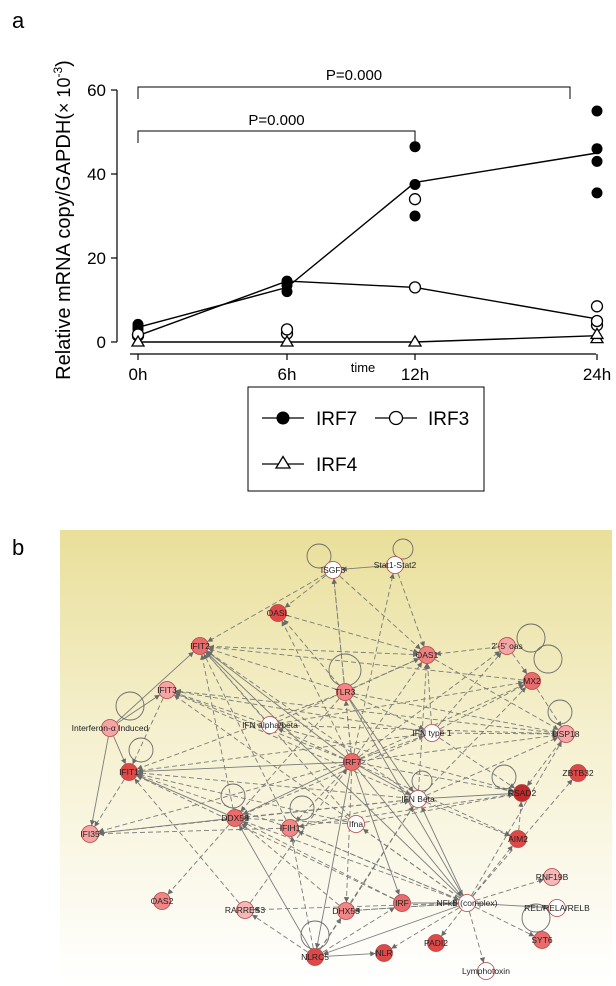  I want to click on network-node: IFIH1, so click(290, 828).